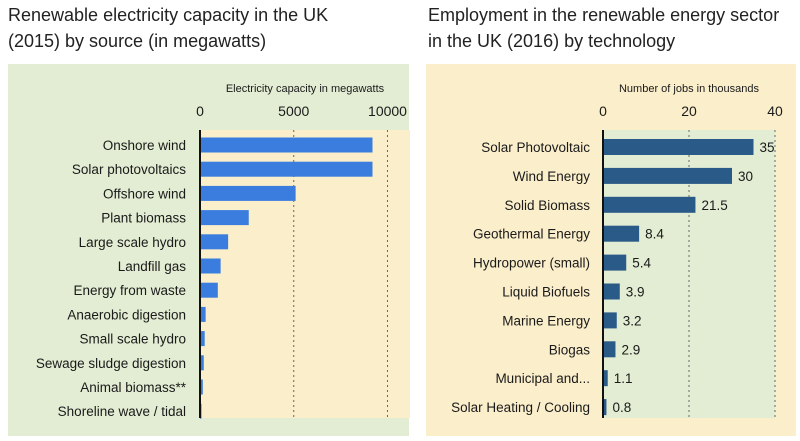  What do you see at coordinates (552, 176) in the screenshot?
I see `right-category-label: Wind Energy` at bounding box center [552, 176].